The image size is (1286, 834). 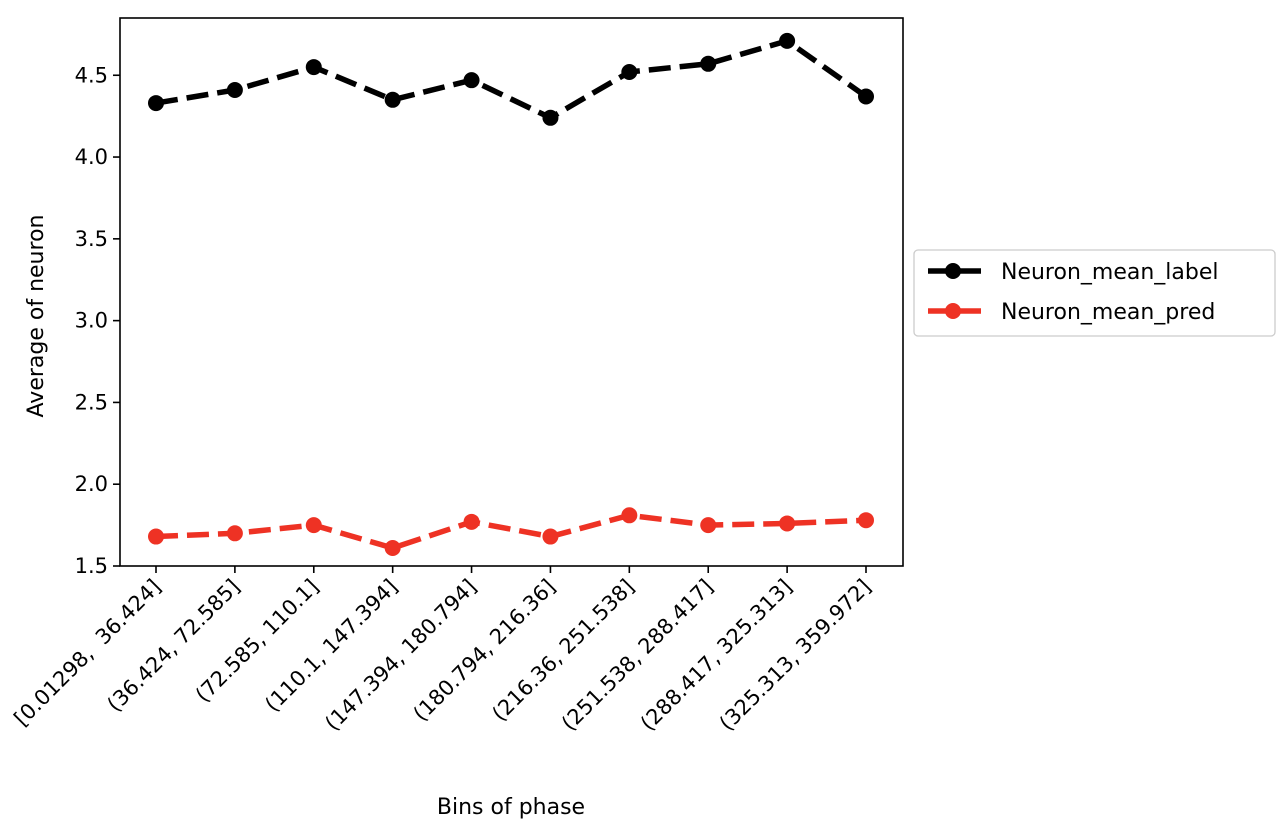 What do you see at coordinates (91, 402) in the screenshot?
I see `y-tick-label: 2.5` at bounding box center [91, 402].